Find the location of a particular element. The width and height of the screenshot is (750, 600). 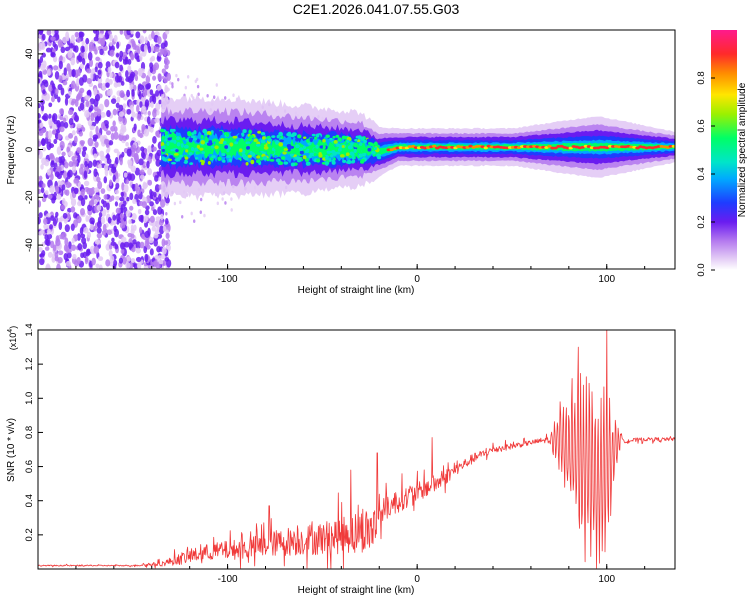

colorbar-tick-label: 0.8 is located at coordinates (701, 77).